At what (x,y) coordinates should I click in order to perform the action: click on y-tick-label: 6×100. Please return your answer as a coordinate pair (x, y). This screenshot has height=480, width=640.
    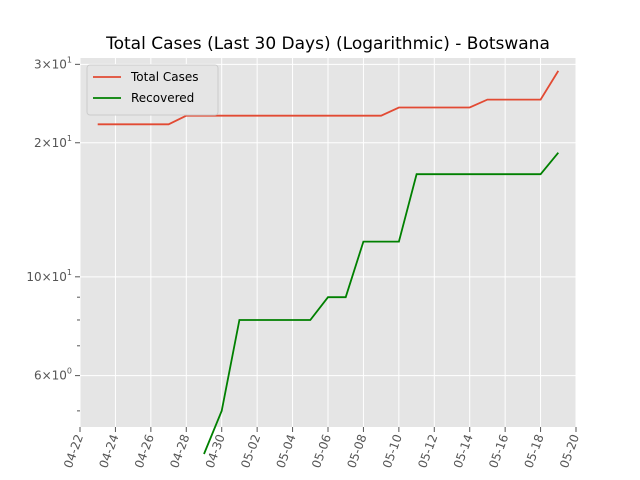
    Looking at the image, I should click on (53, 375).